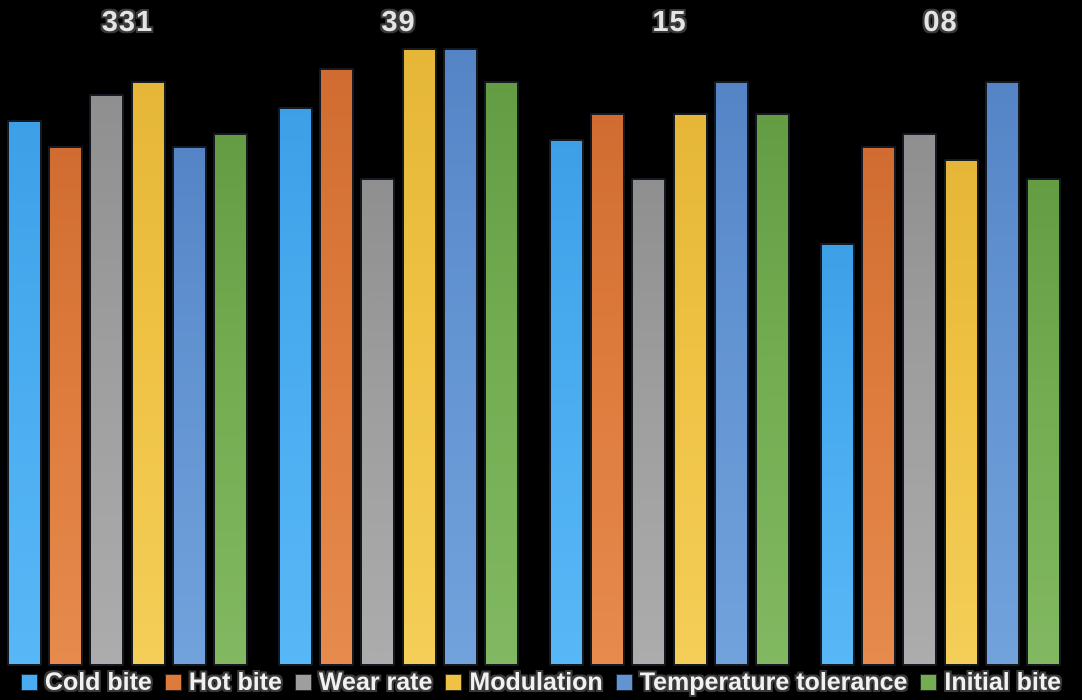 This screenshot has width=1082, height=700. I want to click on legend-label-hot-bite: Hot bite, so click(235, 681).